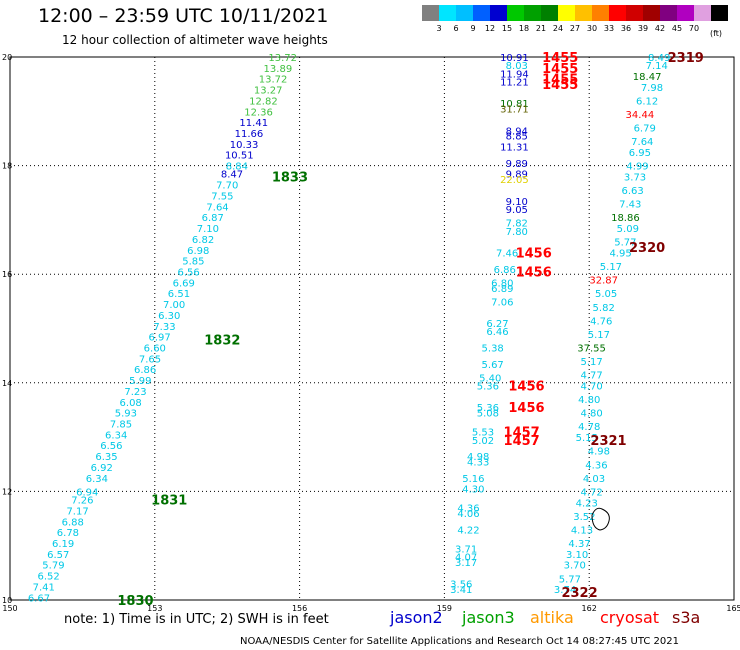 The width and height of the screenshot is (740, 650). Describe the element at coordinates (478, 463) in the screenshot. I see `wave-height-label: 4.33` at that location.